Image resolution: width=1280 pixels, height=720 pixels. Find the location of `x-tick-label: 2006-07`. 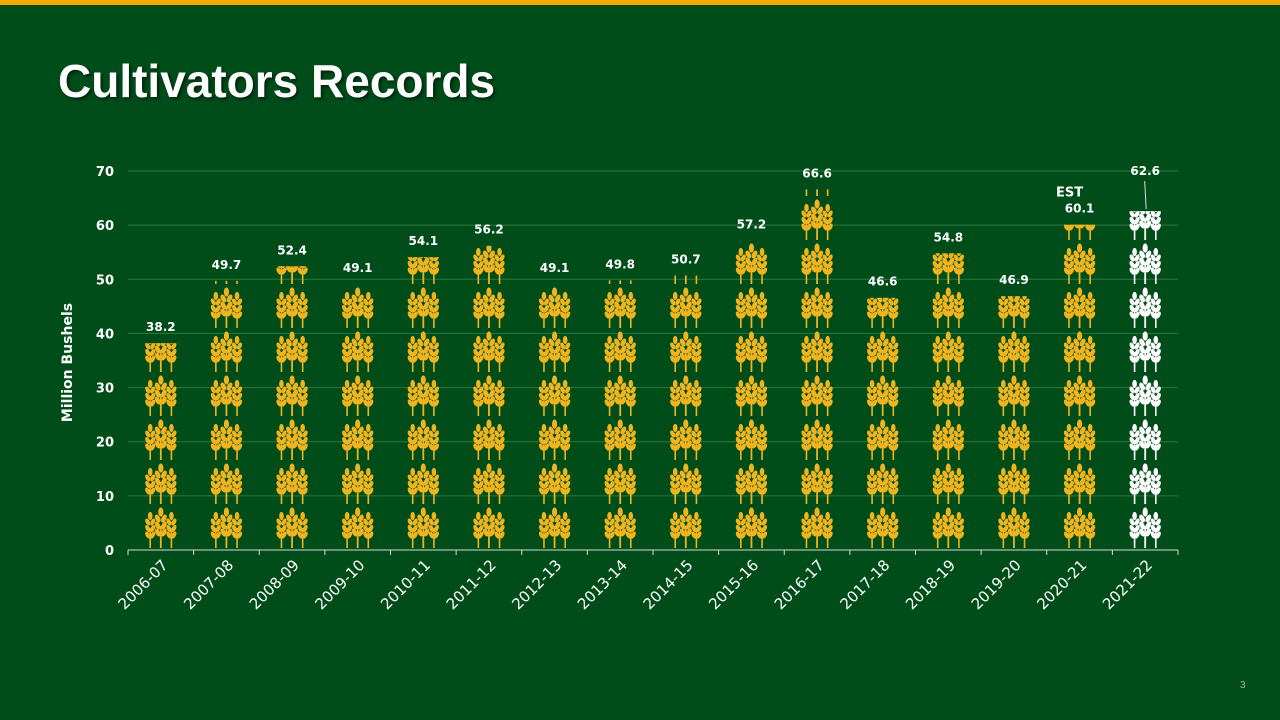

x-tick-label: 2006-07 is located at coordinates (143, 584).